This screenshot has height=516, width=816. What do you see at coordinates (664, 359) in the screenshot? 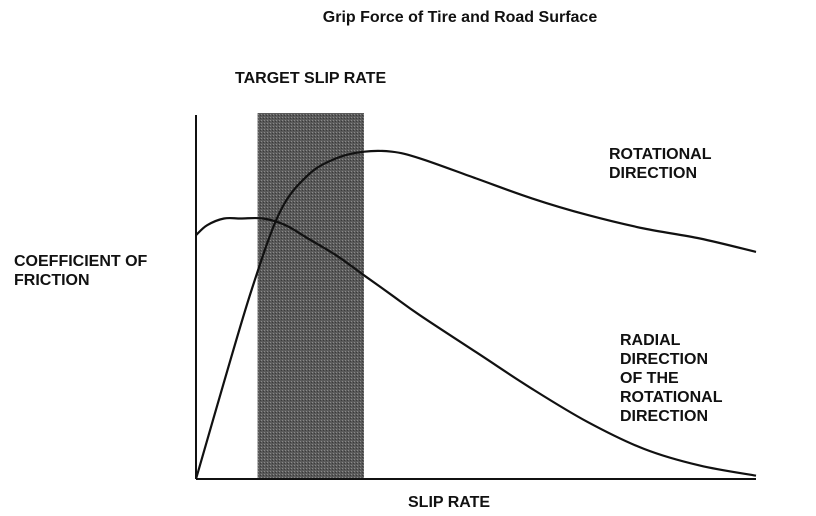
I see `radial-label-line-2: DIRECTION` at bounding box center [664, 359].